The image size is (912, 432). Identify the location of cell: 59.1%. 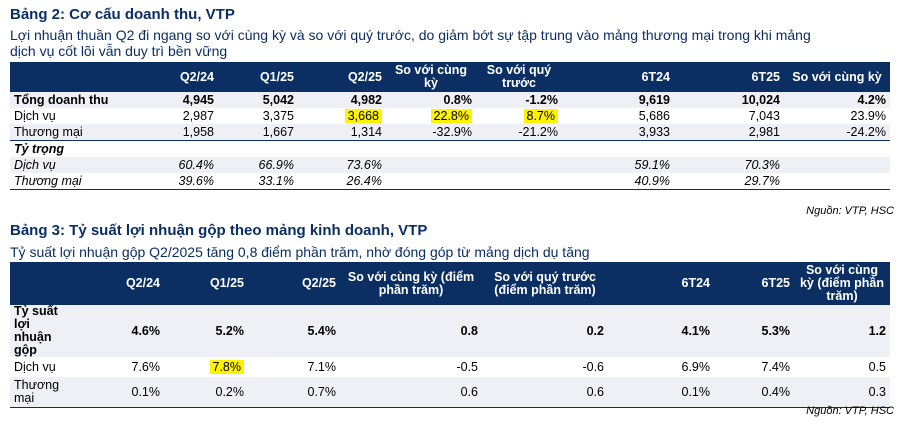
(618, 165).